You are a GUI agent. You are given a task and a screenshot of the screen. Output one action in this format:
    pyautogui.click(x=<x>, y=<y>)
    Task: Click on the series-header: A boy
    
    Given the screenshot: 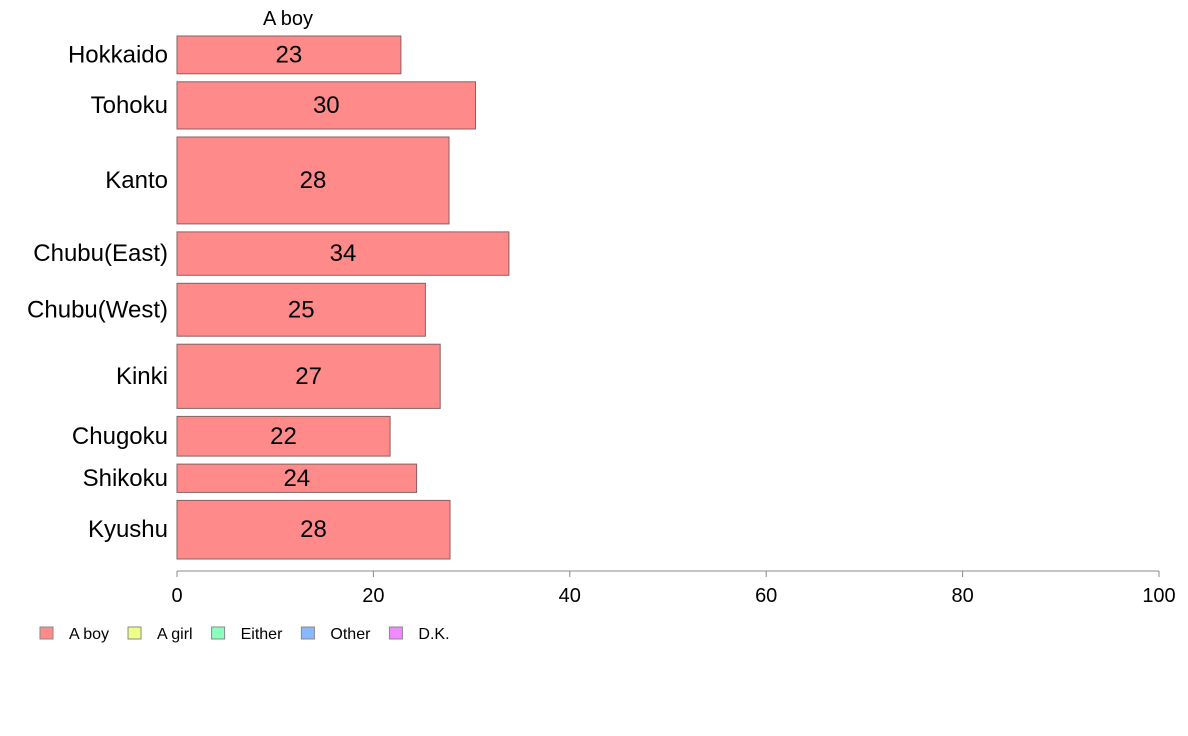 What is the action you would take?
    pyautogui.click(x=288, y=19)
    